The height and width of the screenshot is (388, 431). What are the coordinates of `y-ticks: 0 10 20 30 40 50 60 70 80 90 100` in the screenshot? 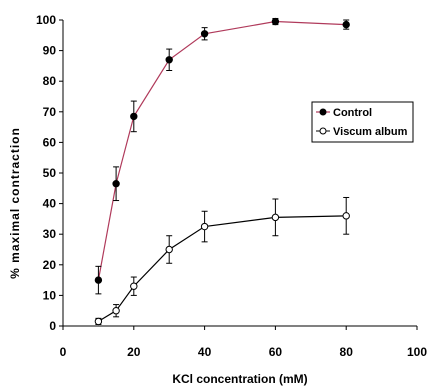 It's located at (49, 173).